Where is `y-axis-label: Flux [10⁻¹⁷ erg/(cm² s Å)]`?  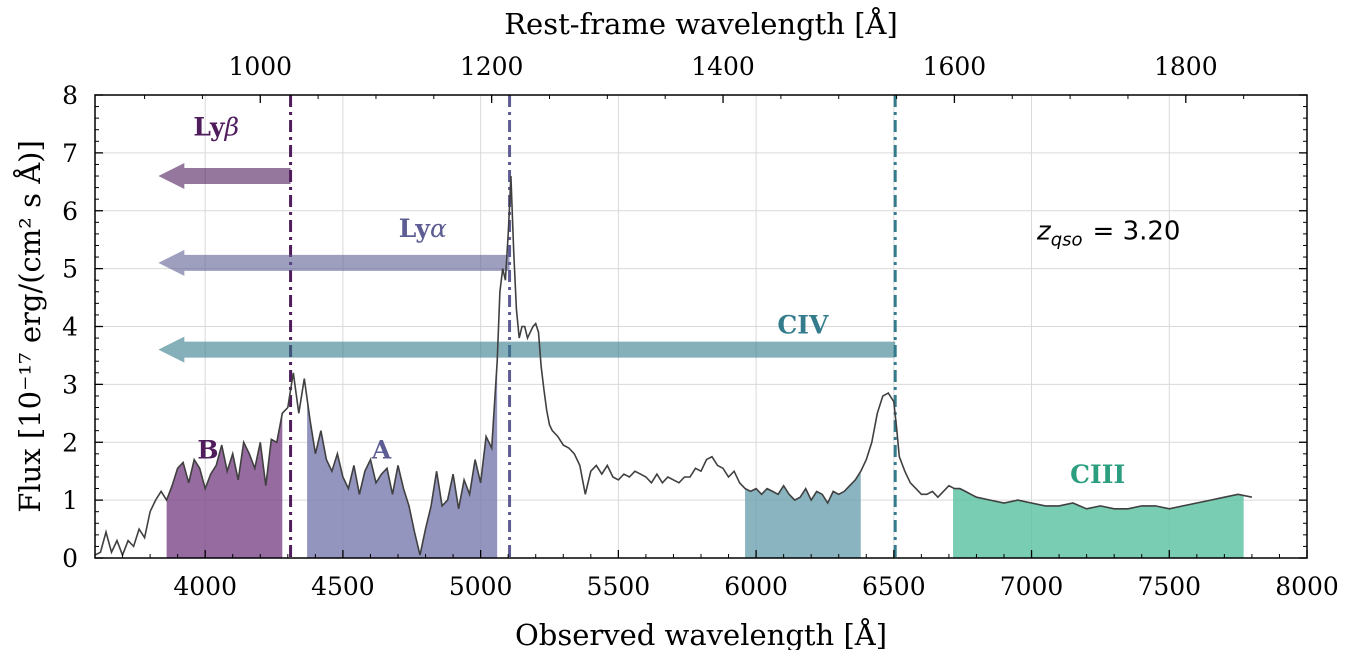
y-axis-label: Flux [10⁻¹⁷ erg/(cm² s Å)] is located at coordinates (29, 326).